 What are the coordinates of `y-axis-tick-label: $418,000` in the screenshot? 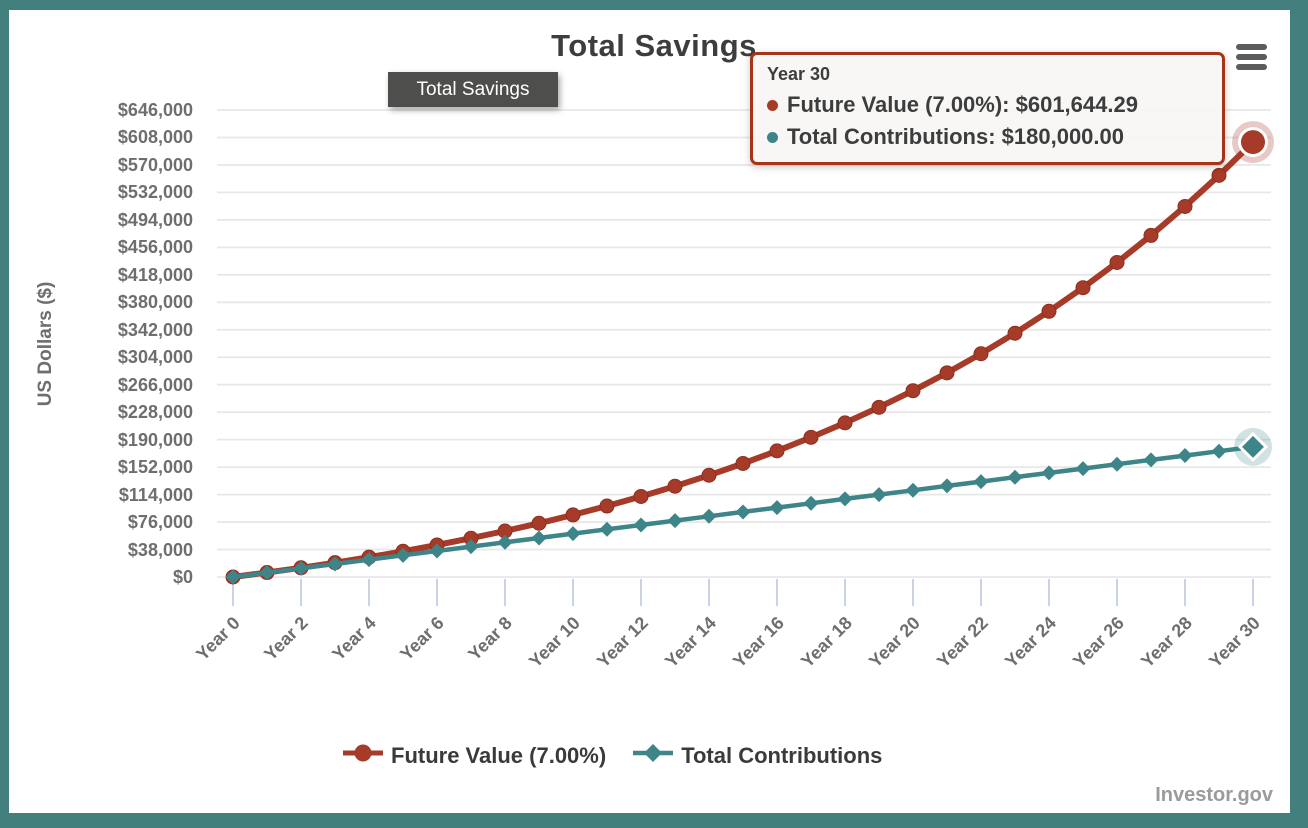 It's located at (155, 274).